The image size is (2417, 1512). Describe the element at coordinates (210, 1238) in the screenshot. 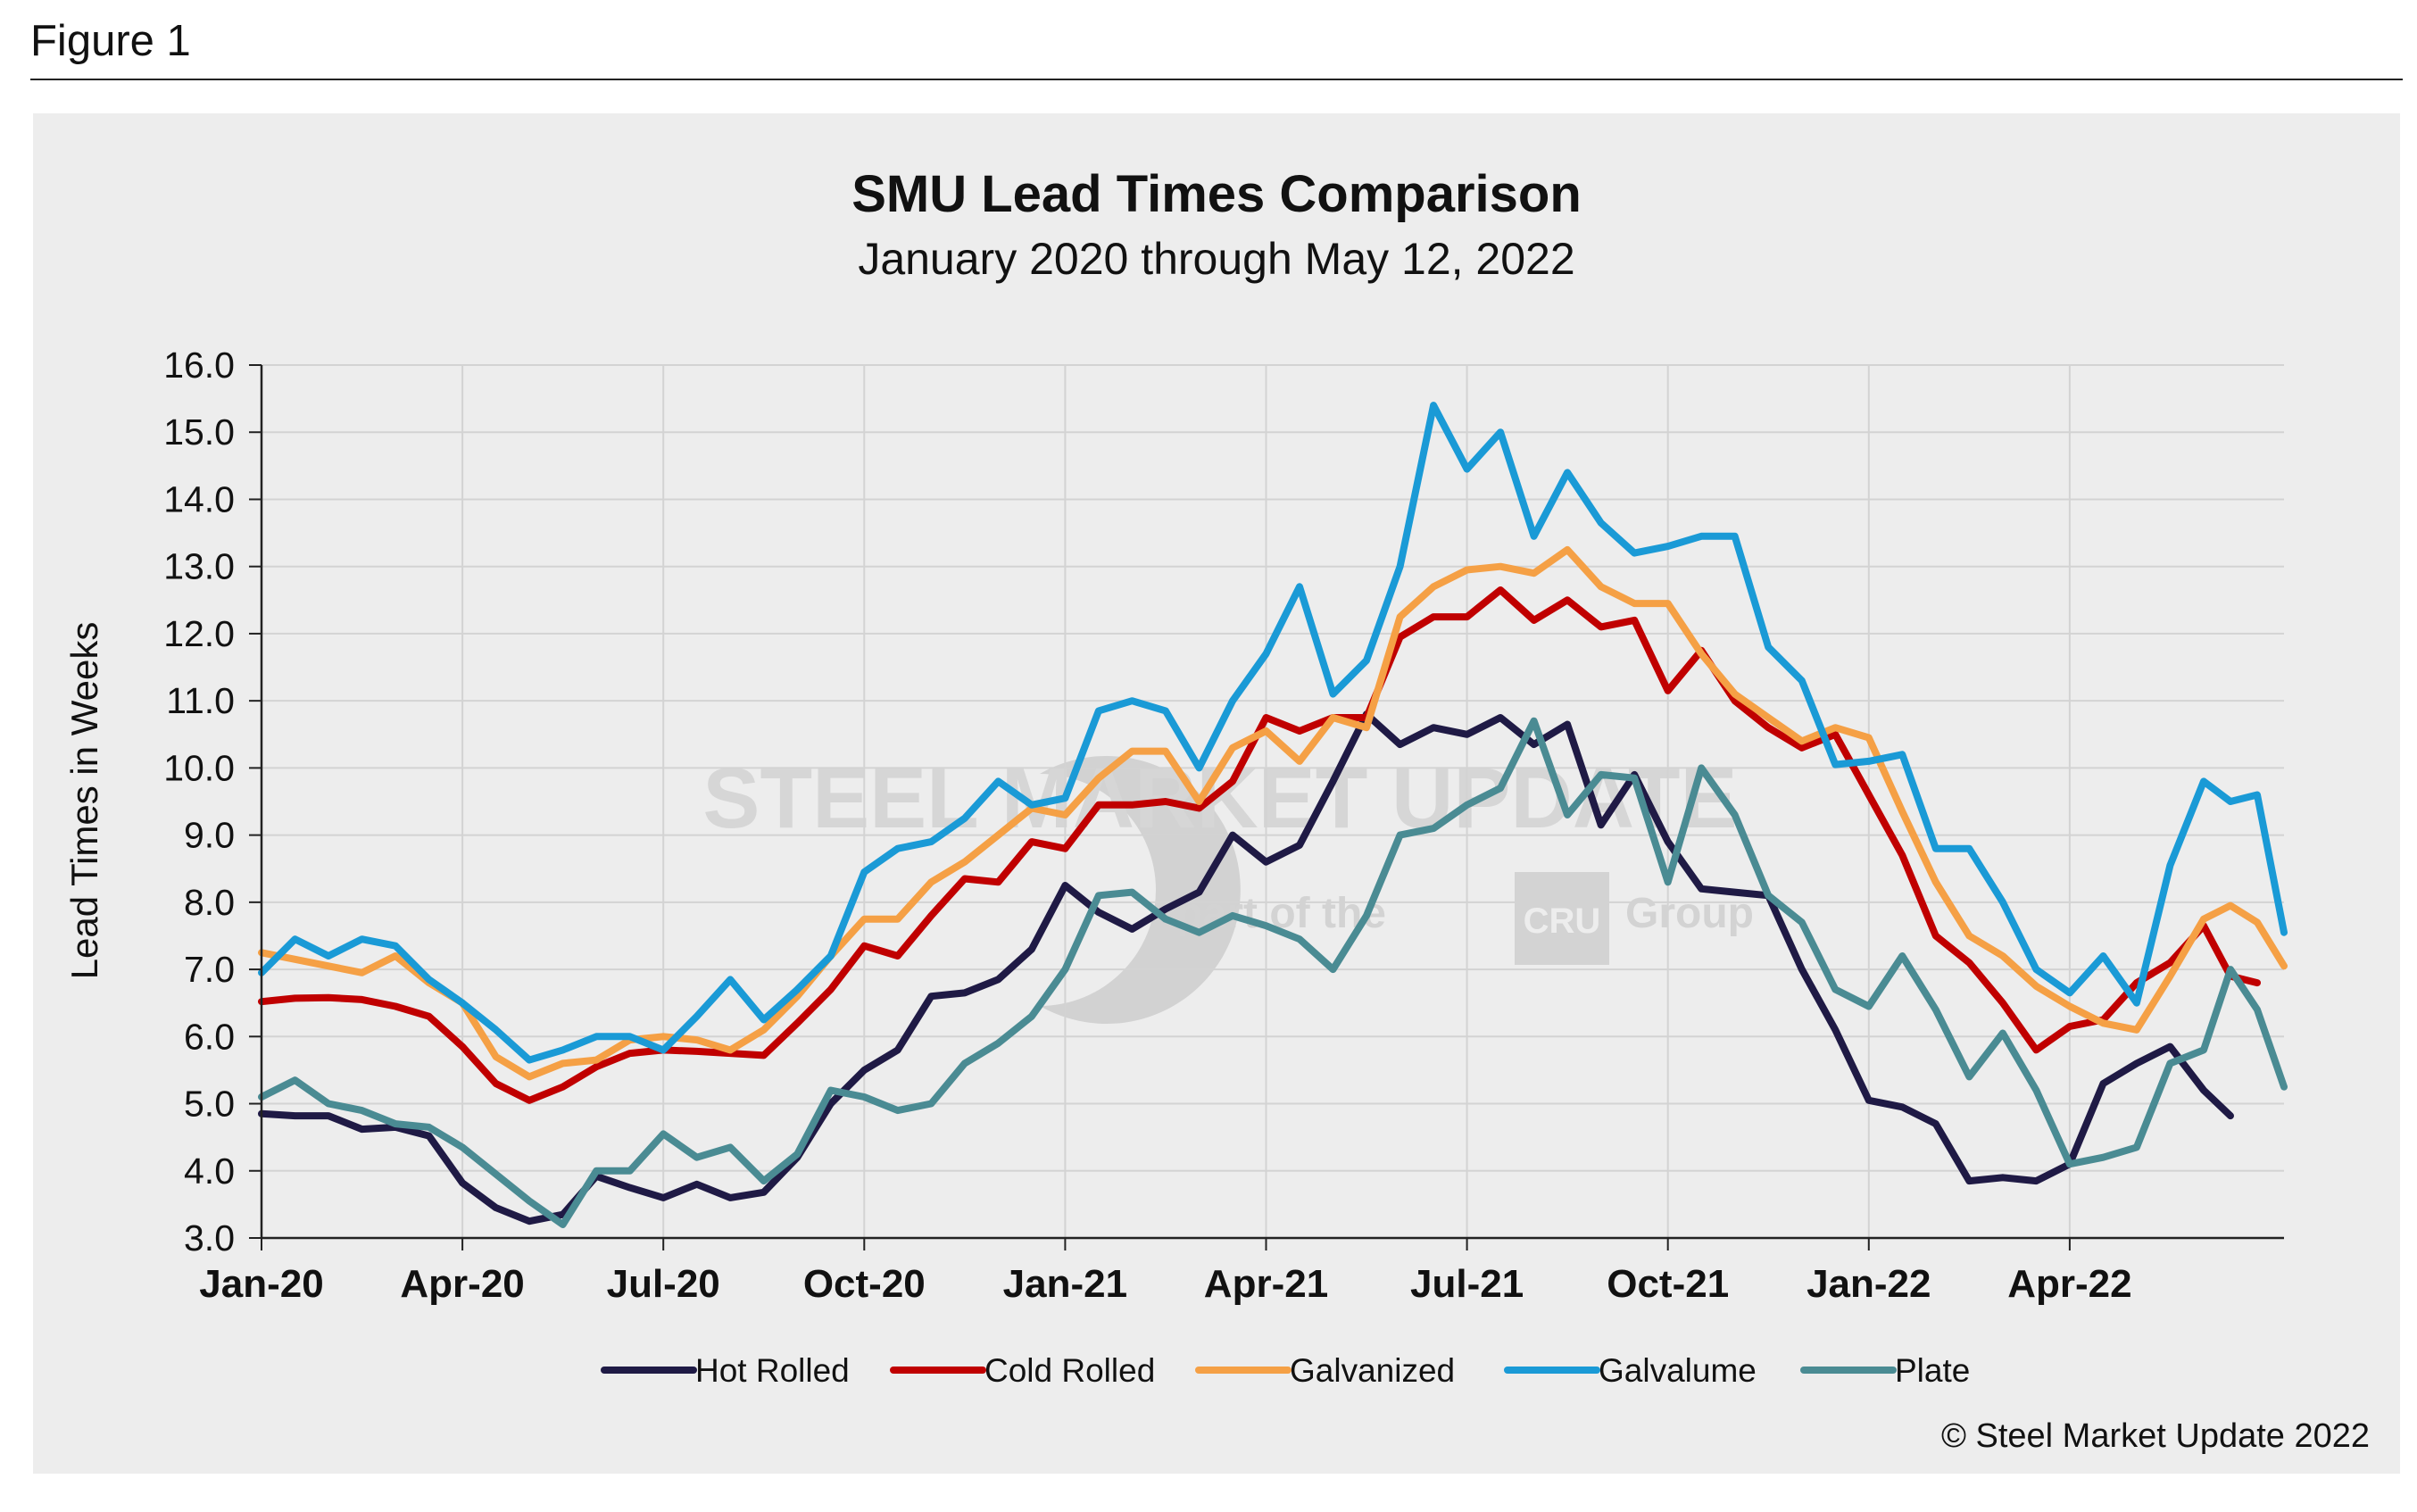

I see `y-tick-label: 3.0` at that location.